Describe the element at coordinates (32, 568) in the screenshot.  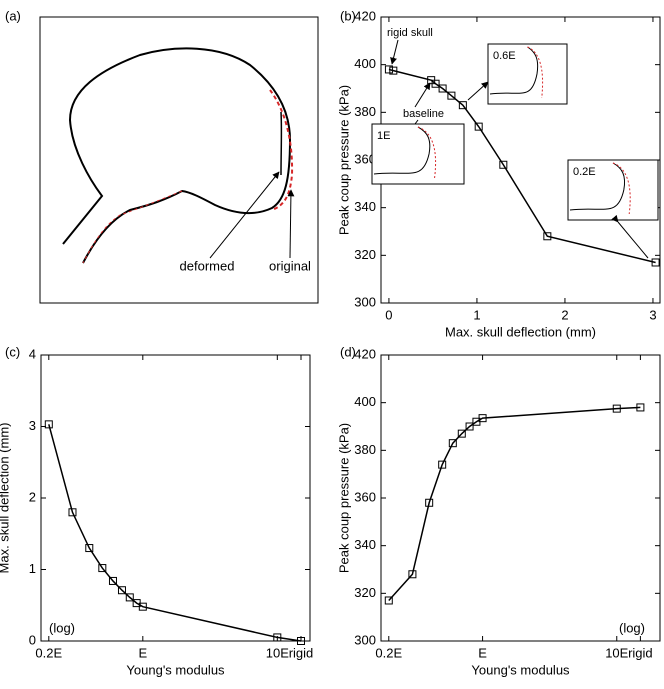
I see `y-tick-label: 1` at that location.